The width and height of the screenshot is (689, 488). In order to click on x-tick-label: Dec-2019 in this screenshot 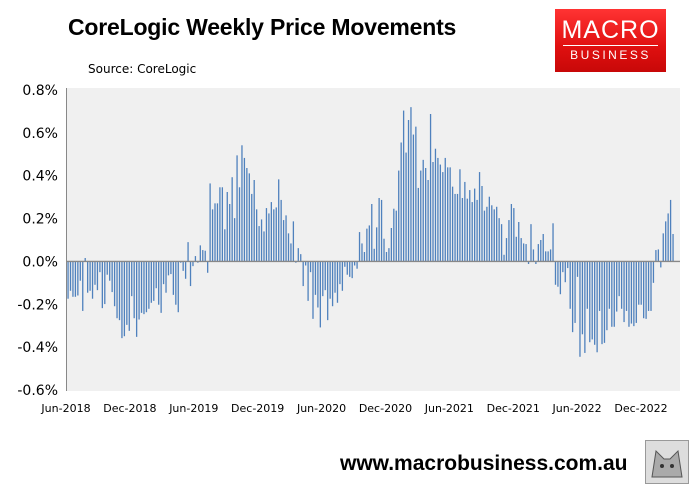, I will do `click(257, 408)`.